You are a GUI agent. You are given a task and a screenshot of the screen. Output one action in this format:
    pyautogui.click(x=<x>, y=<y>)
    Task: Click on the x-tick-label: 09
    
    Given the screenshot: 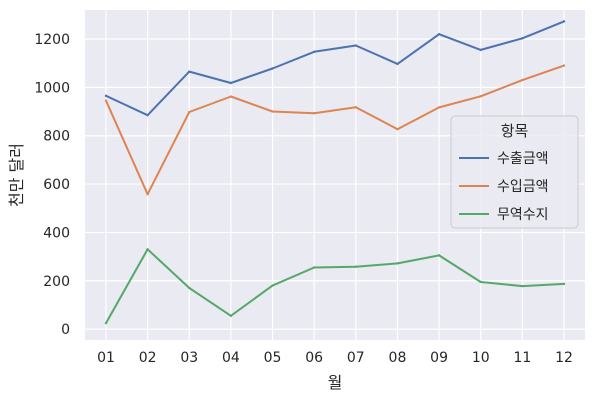 What is the action you would take?
    pyautogui.click(x=439, y=358)
    